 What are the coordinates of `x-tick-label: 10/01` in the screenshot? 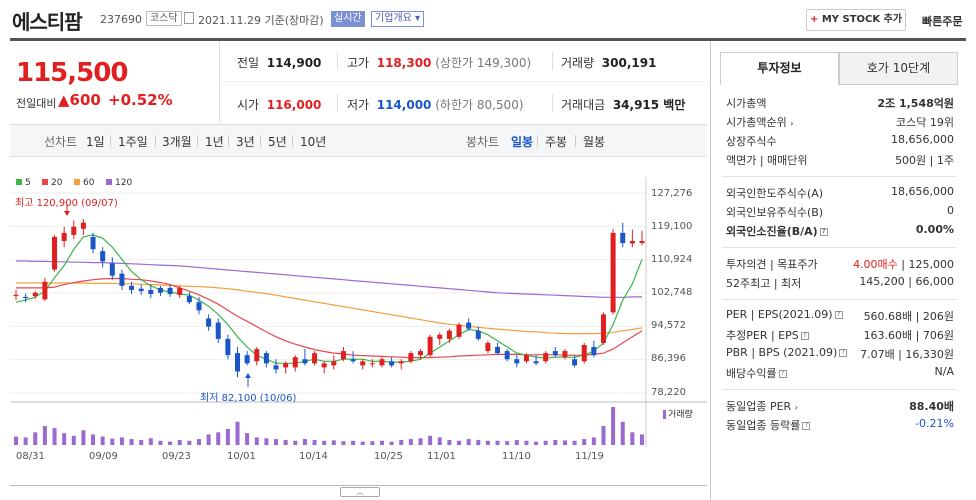 It's located at (241, 456).